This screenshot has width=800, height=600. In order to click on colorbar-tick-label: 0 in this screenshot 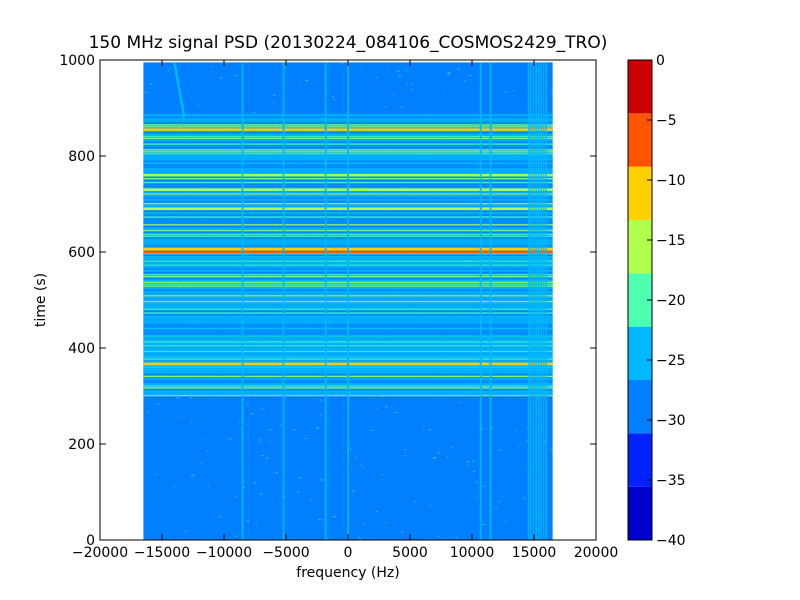, I will do `click(660, 61)`.